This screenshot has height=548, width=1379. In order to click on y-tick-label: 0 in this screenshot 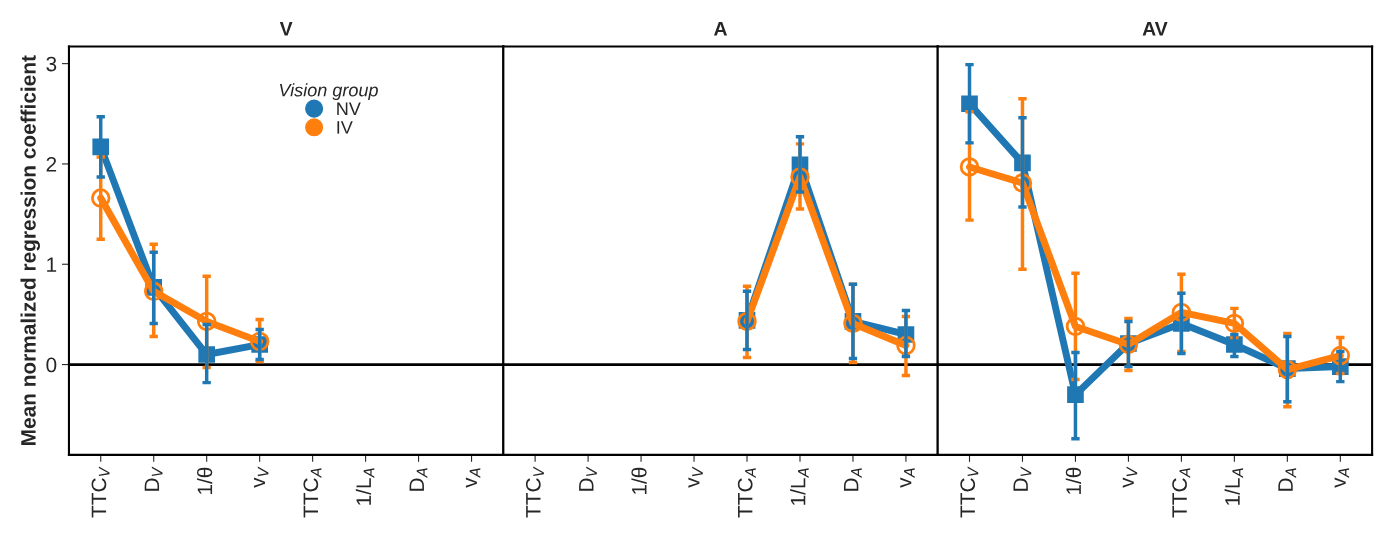, I will do `click(51, 365)`.